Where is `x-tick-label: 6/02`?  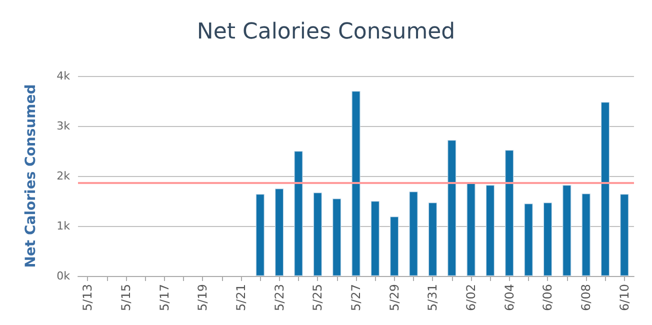
x-tick-label: 6/02 is located at coordinates (471, 297).